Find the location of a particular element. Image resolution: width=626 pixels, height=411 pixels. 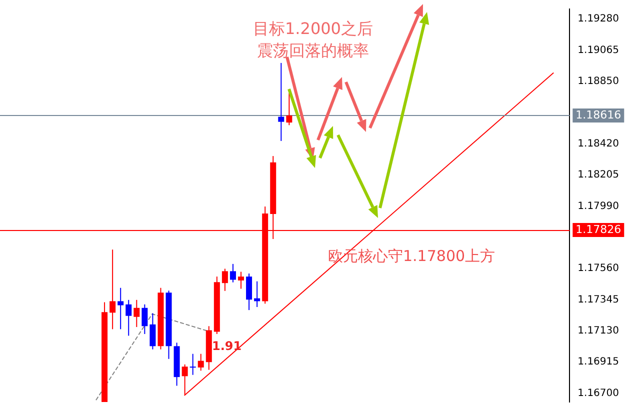

annotation: 震荡回落的概率 is located at coordinates (313, 51).